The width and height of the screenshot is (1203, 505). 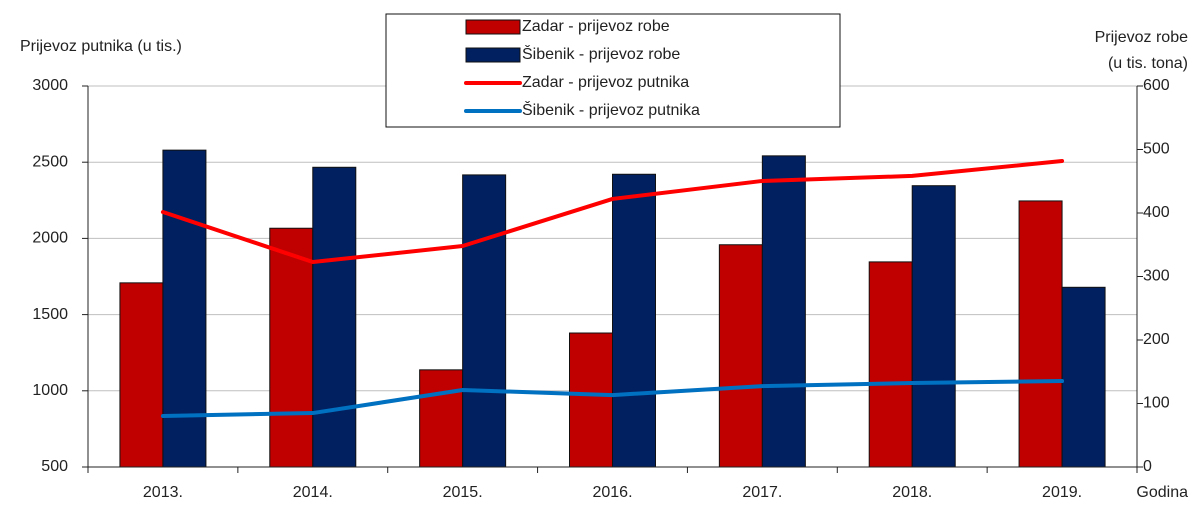 What do you see at coordinates (1141, 37) in the screenshot?
I see `y2-axis-label: Prijevoz robe` at bounding box center [1141, 37].